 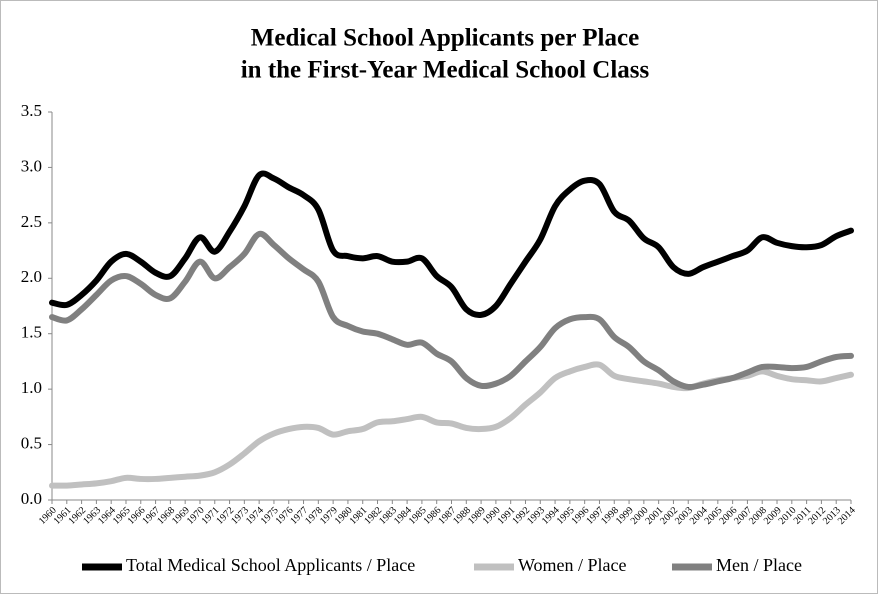 I want to click on y-tick-label: 1.0, so click(x=31, y=387).